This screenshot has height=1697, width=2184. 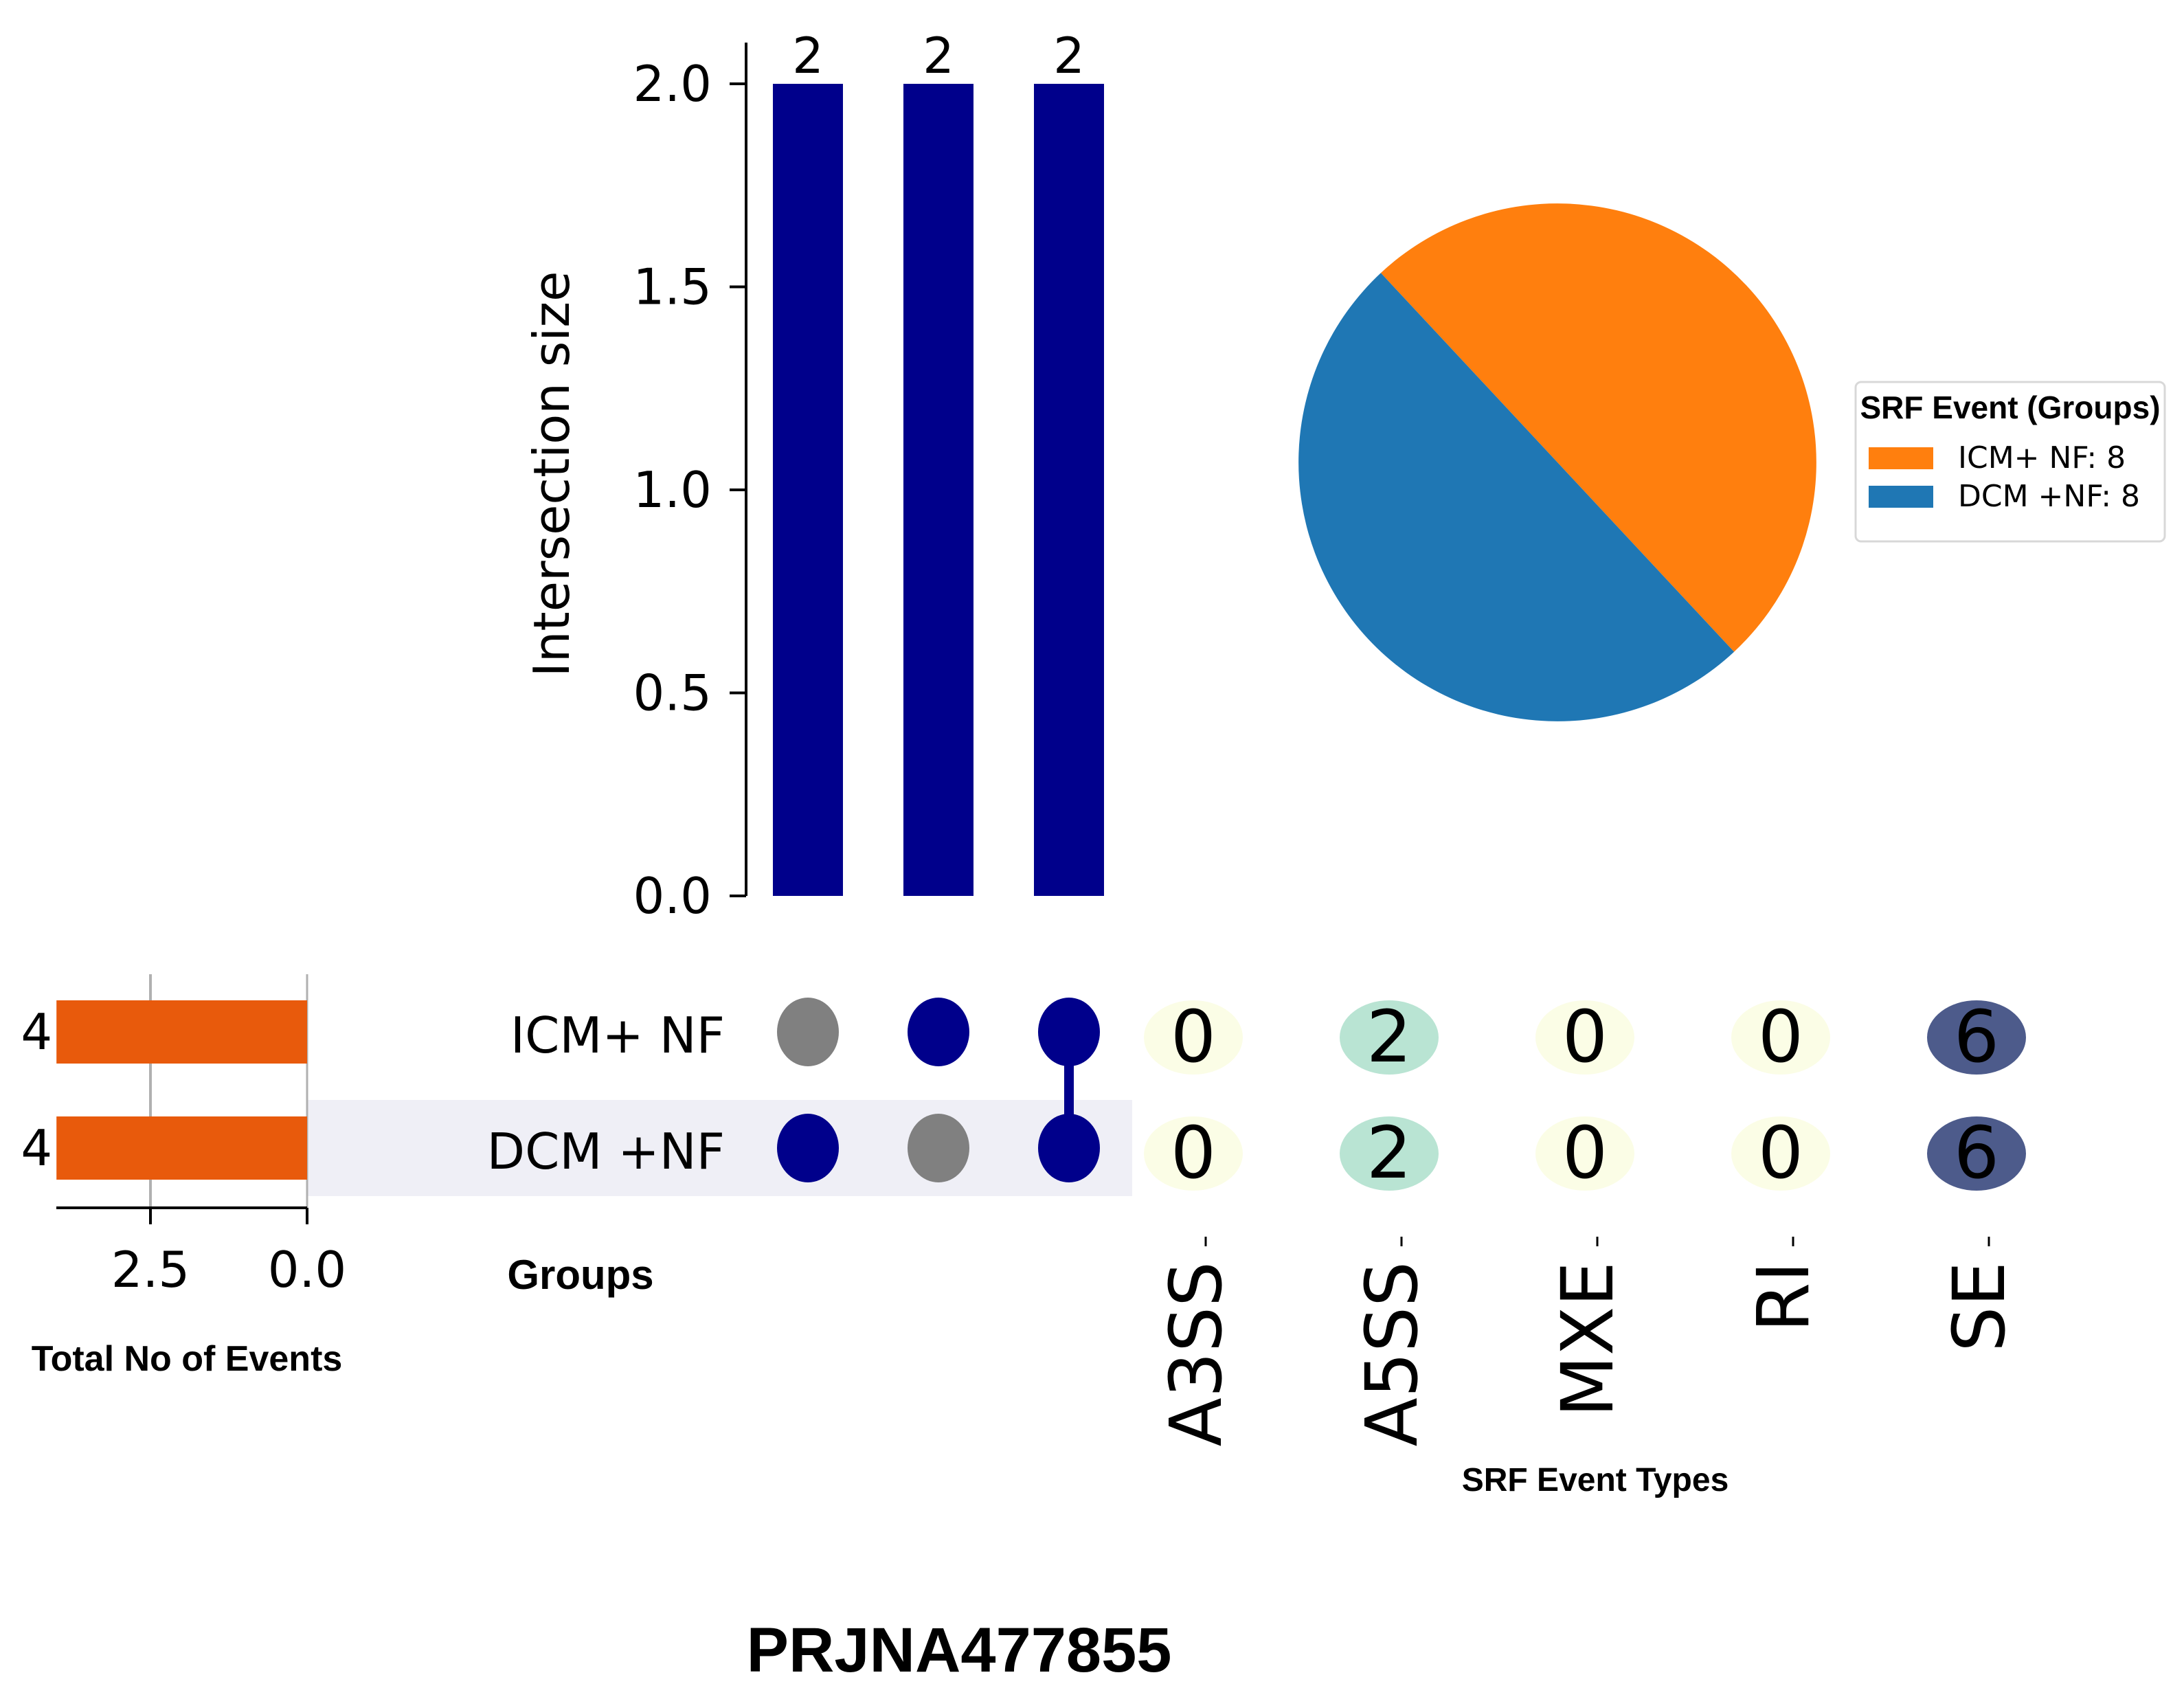 What do you see at coordinates (1392, 1353) in the screenshot?
I see `x-tick-label: A5SS` at bounding box center [1392, 1353].